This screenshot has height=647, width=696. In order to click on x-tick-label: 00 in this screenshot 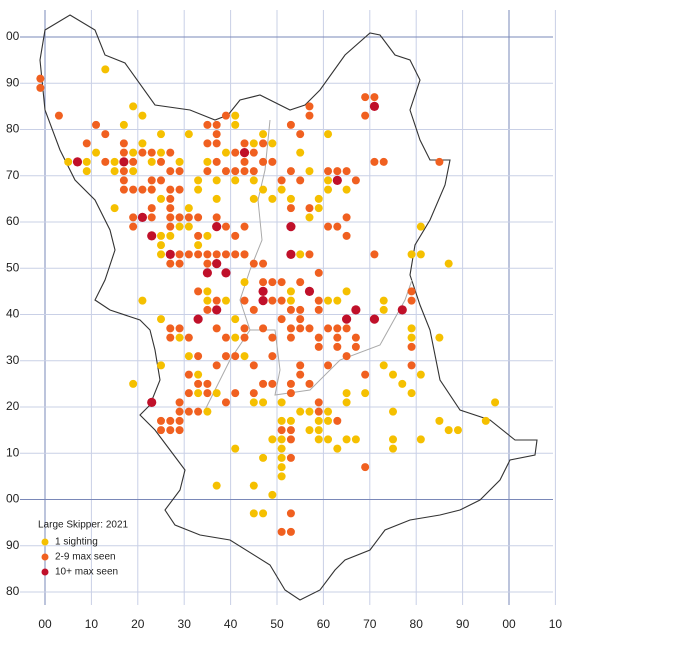, I will do `click(509, 624)`.